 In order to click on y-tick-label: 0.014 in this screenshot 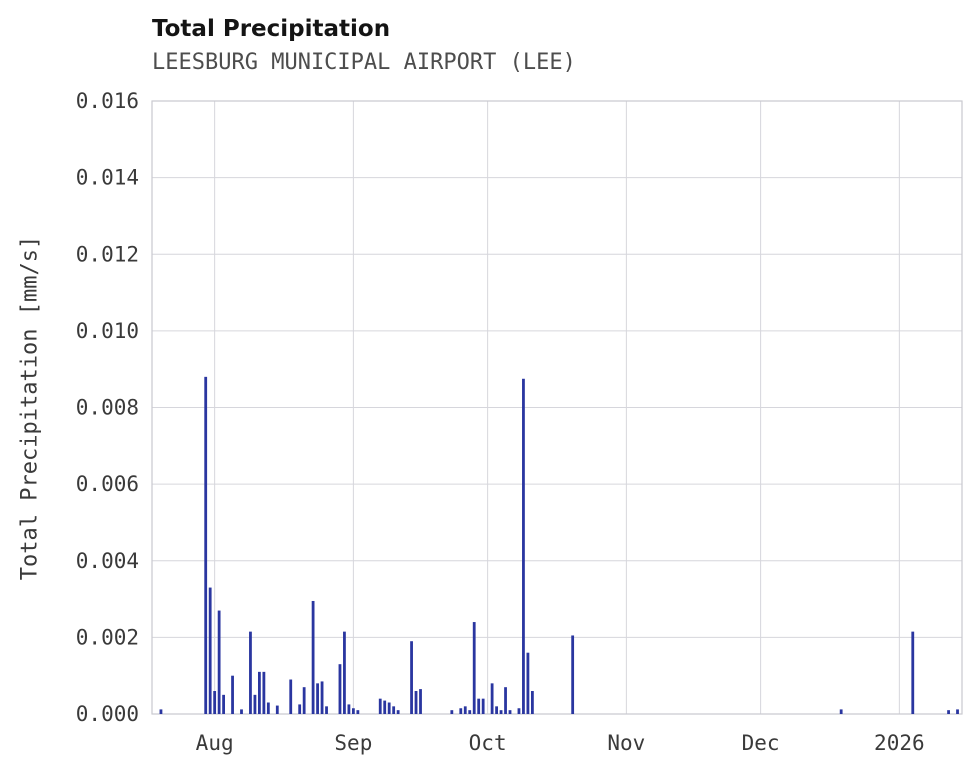, I will do `click(107, 178)`.